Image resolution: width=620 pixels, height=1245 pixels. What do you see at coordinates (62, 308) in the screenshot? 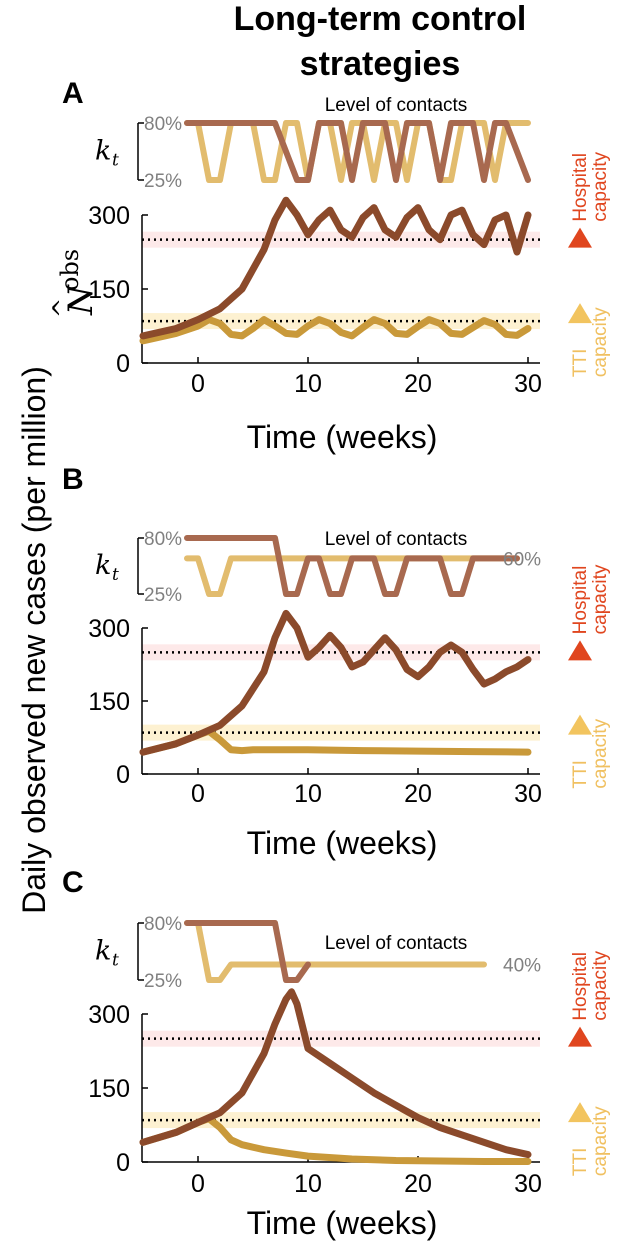
I see `n-hat: ^` at bounding box center [62, 308].